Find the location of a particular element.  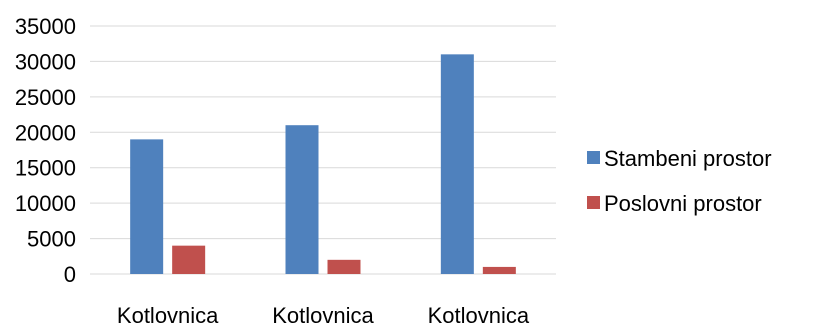

y-tick-label: 15000 is located at coordinates (45, 168).